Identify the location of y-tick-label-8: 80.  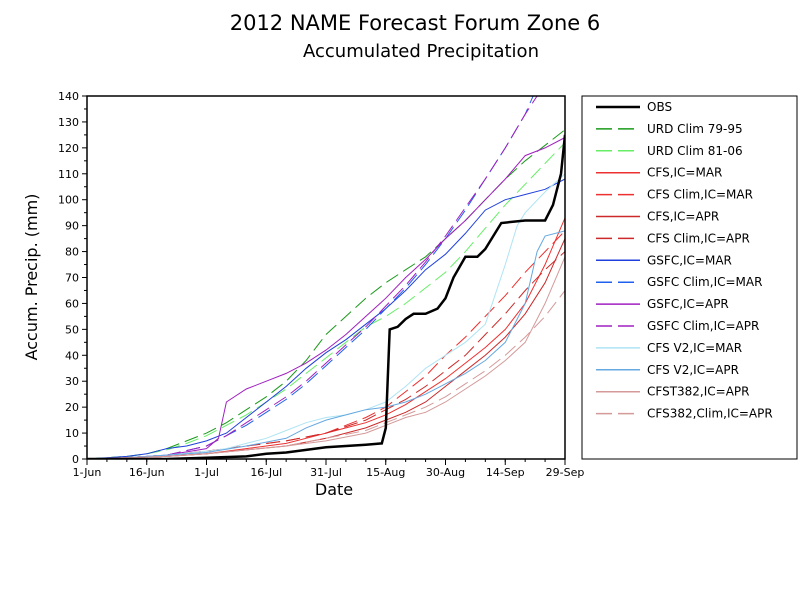
(72, 252).